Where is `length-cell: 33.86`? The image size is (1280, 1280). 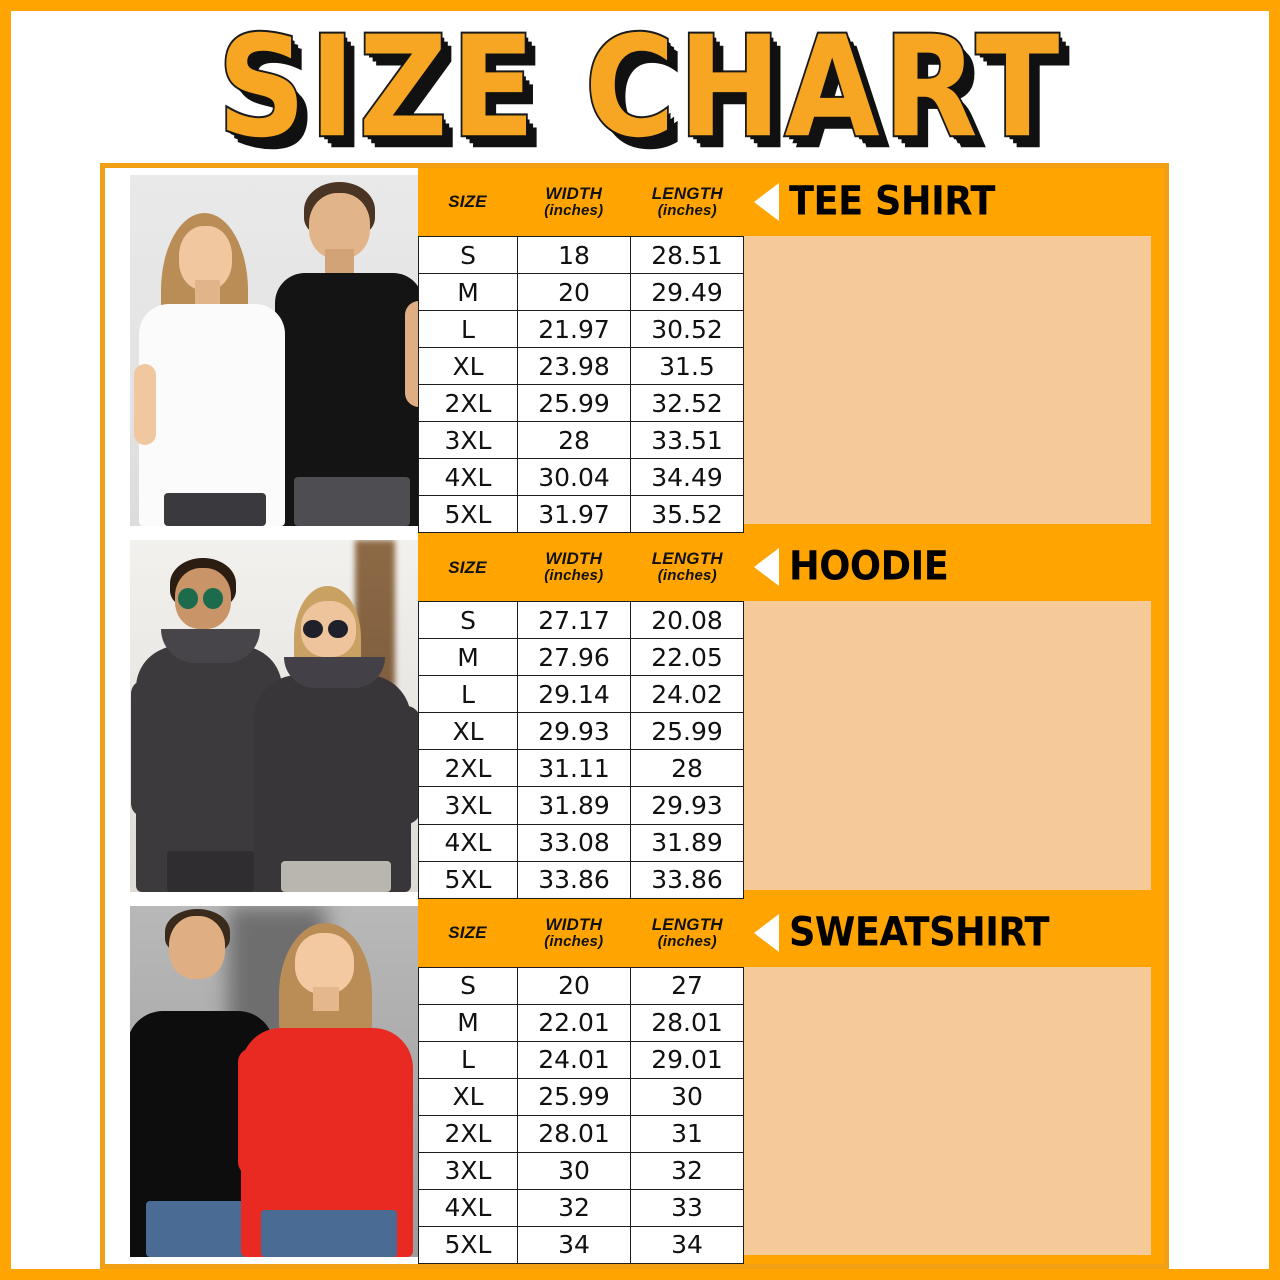 length-cell: 33.86 is located at coordinates (687, 879).